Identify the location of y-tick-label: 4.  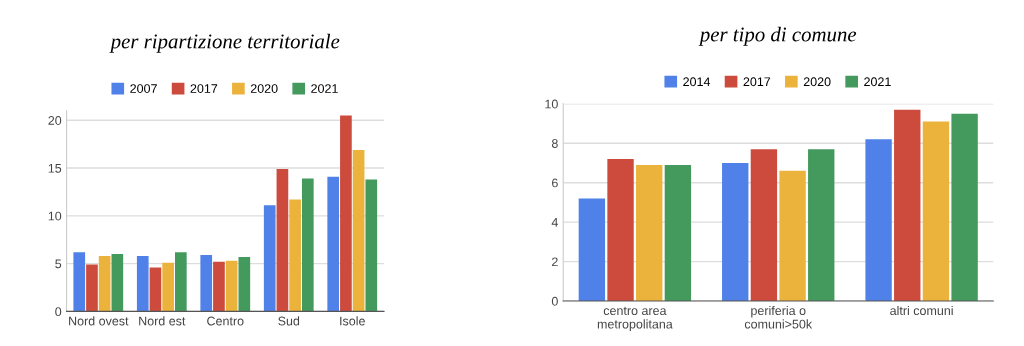
(554, 222).